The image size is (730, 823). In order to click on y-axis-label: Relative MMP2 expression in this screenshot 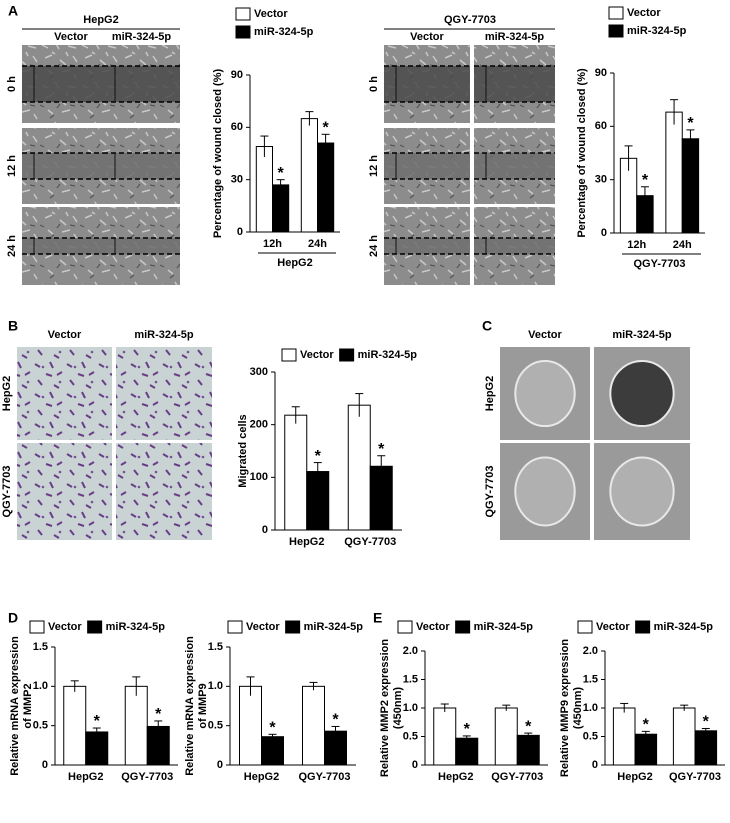, I will do `click(385, 708)`.